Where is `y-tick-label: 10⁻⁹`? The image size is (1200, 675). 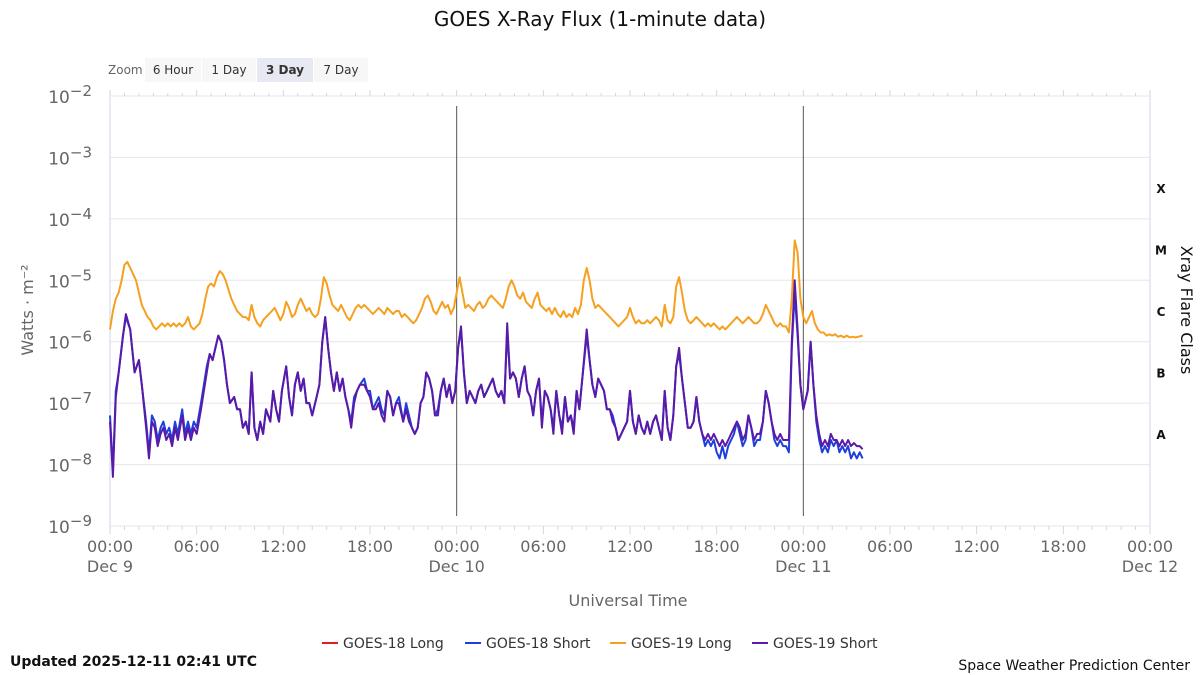
y-tick-label: 10⁻⁹ is located at coordinates (70, 525).